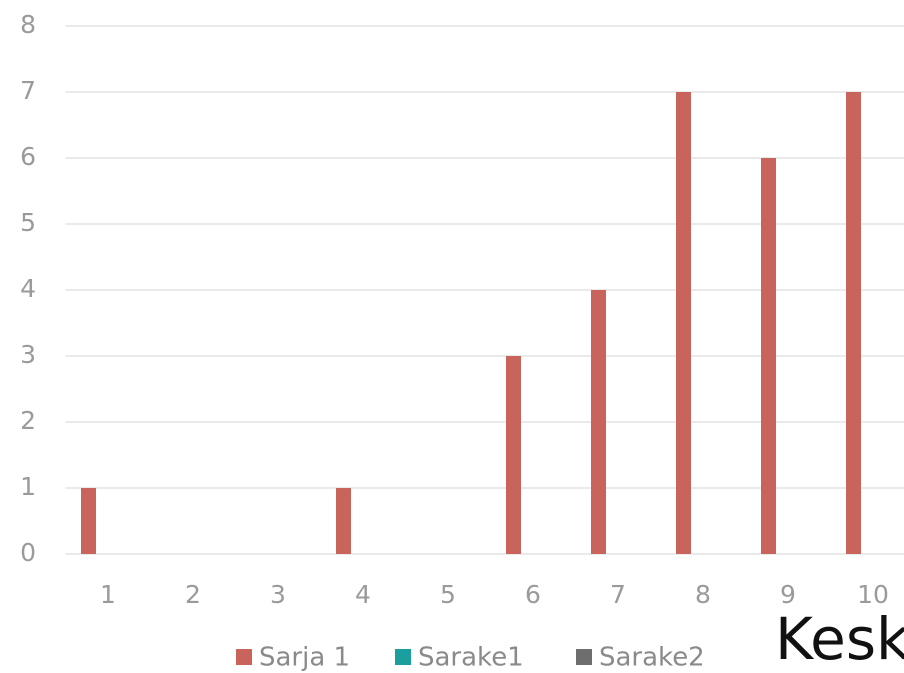 The width and height of the screenshot is (904, 673). What do you see at coordinates (448, 594) in the screenshot?
I see `x-tick-label: 5` at bounding box center [448, 594].